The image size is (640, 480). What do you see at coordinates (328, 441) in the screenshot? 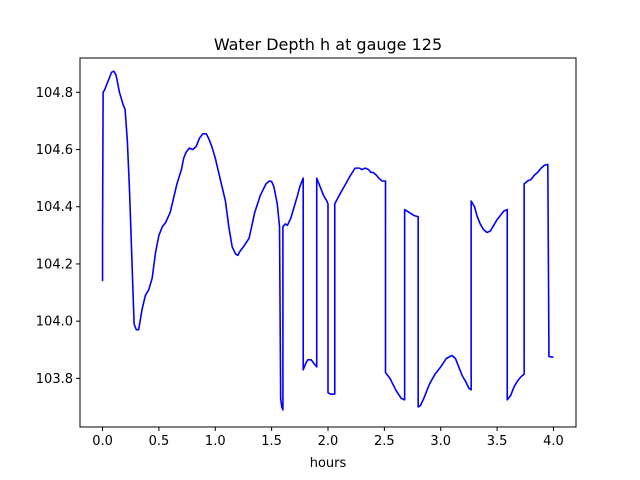
I see `x-tick-label: 2.0` at bounding box center [328, 441].